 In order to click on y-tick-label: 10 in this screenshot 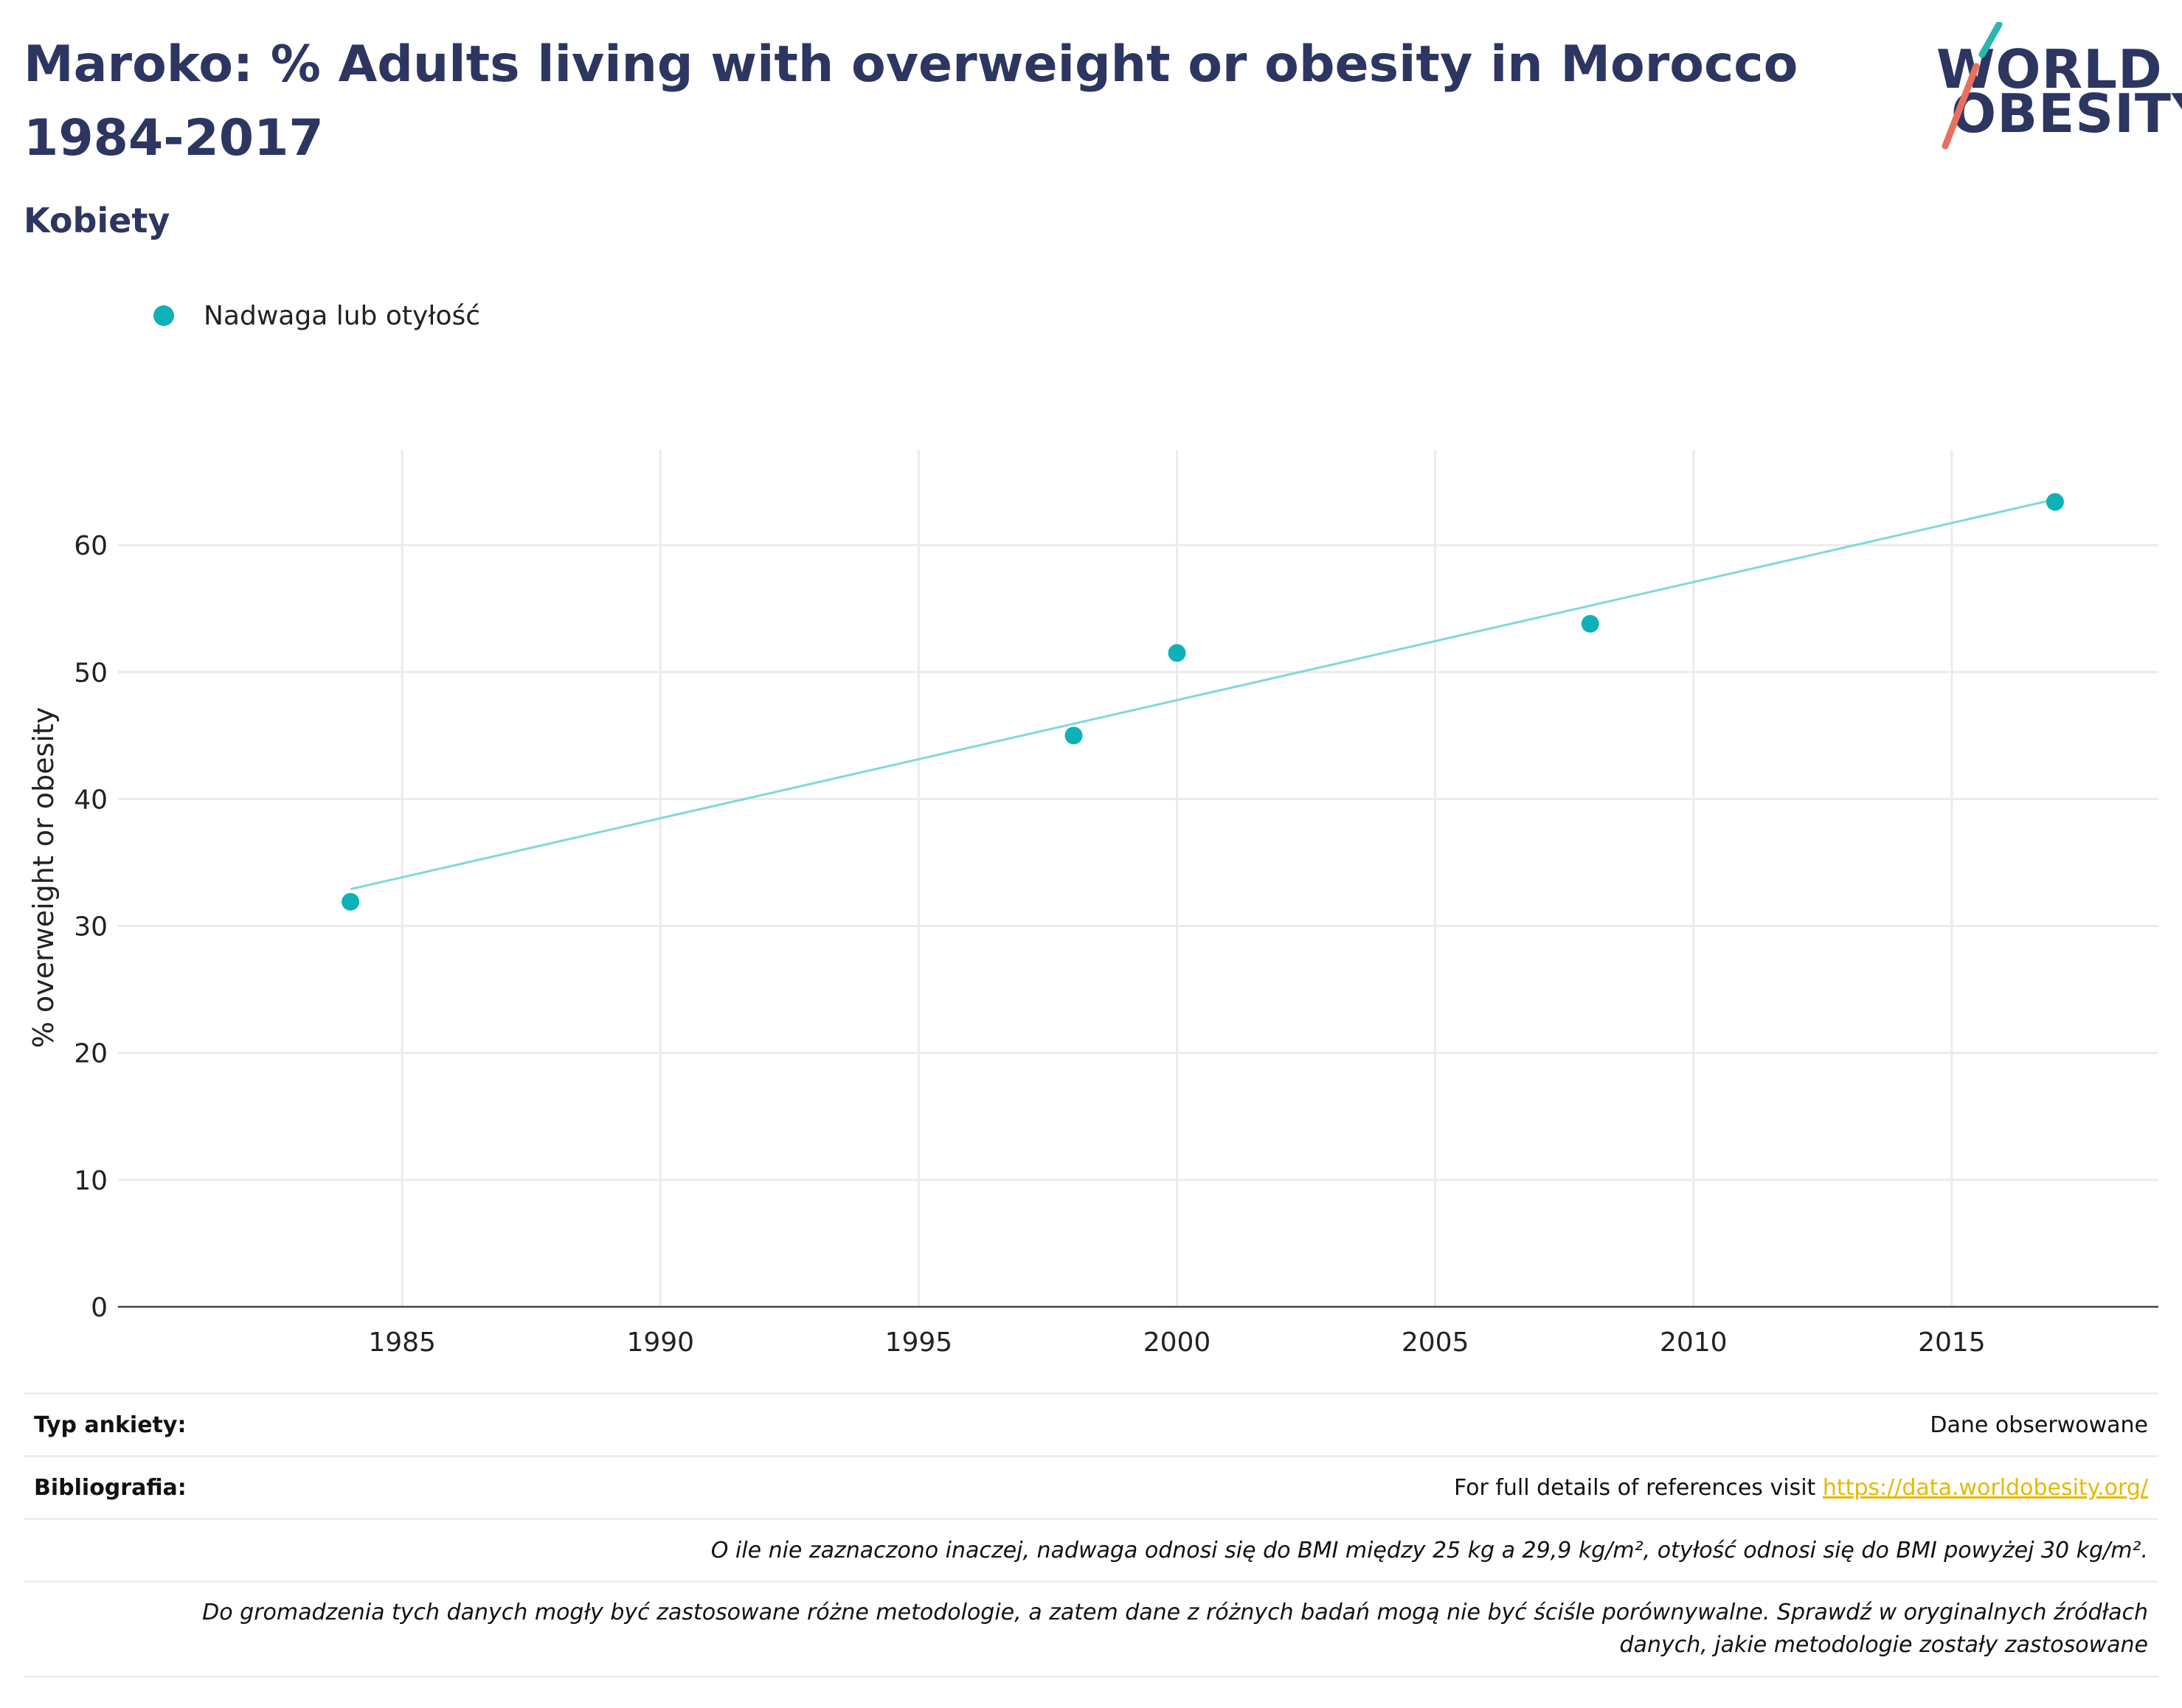, I will do `click(91, 1181)`.